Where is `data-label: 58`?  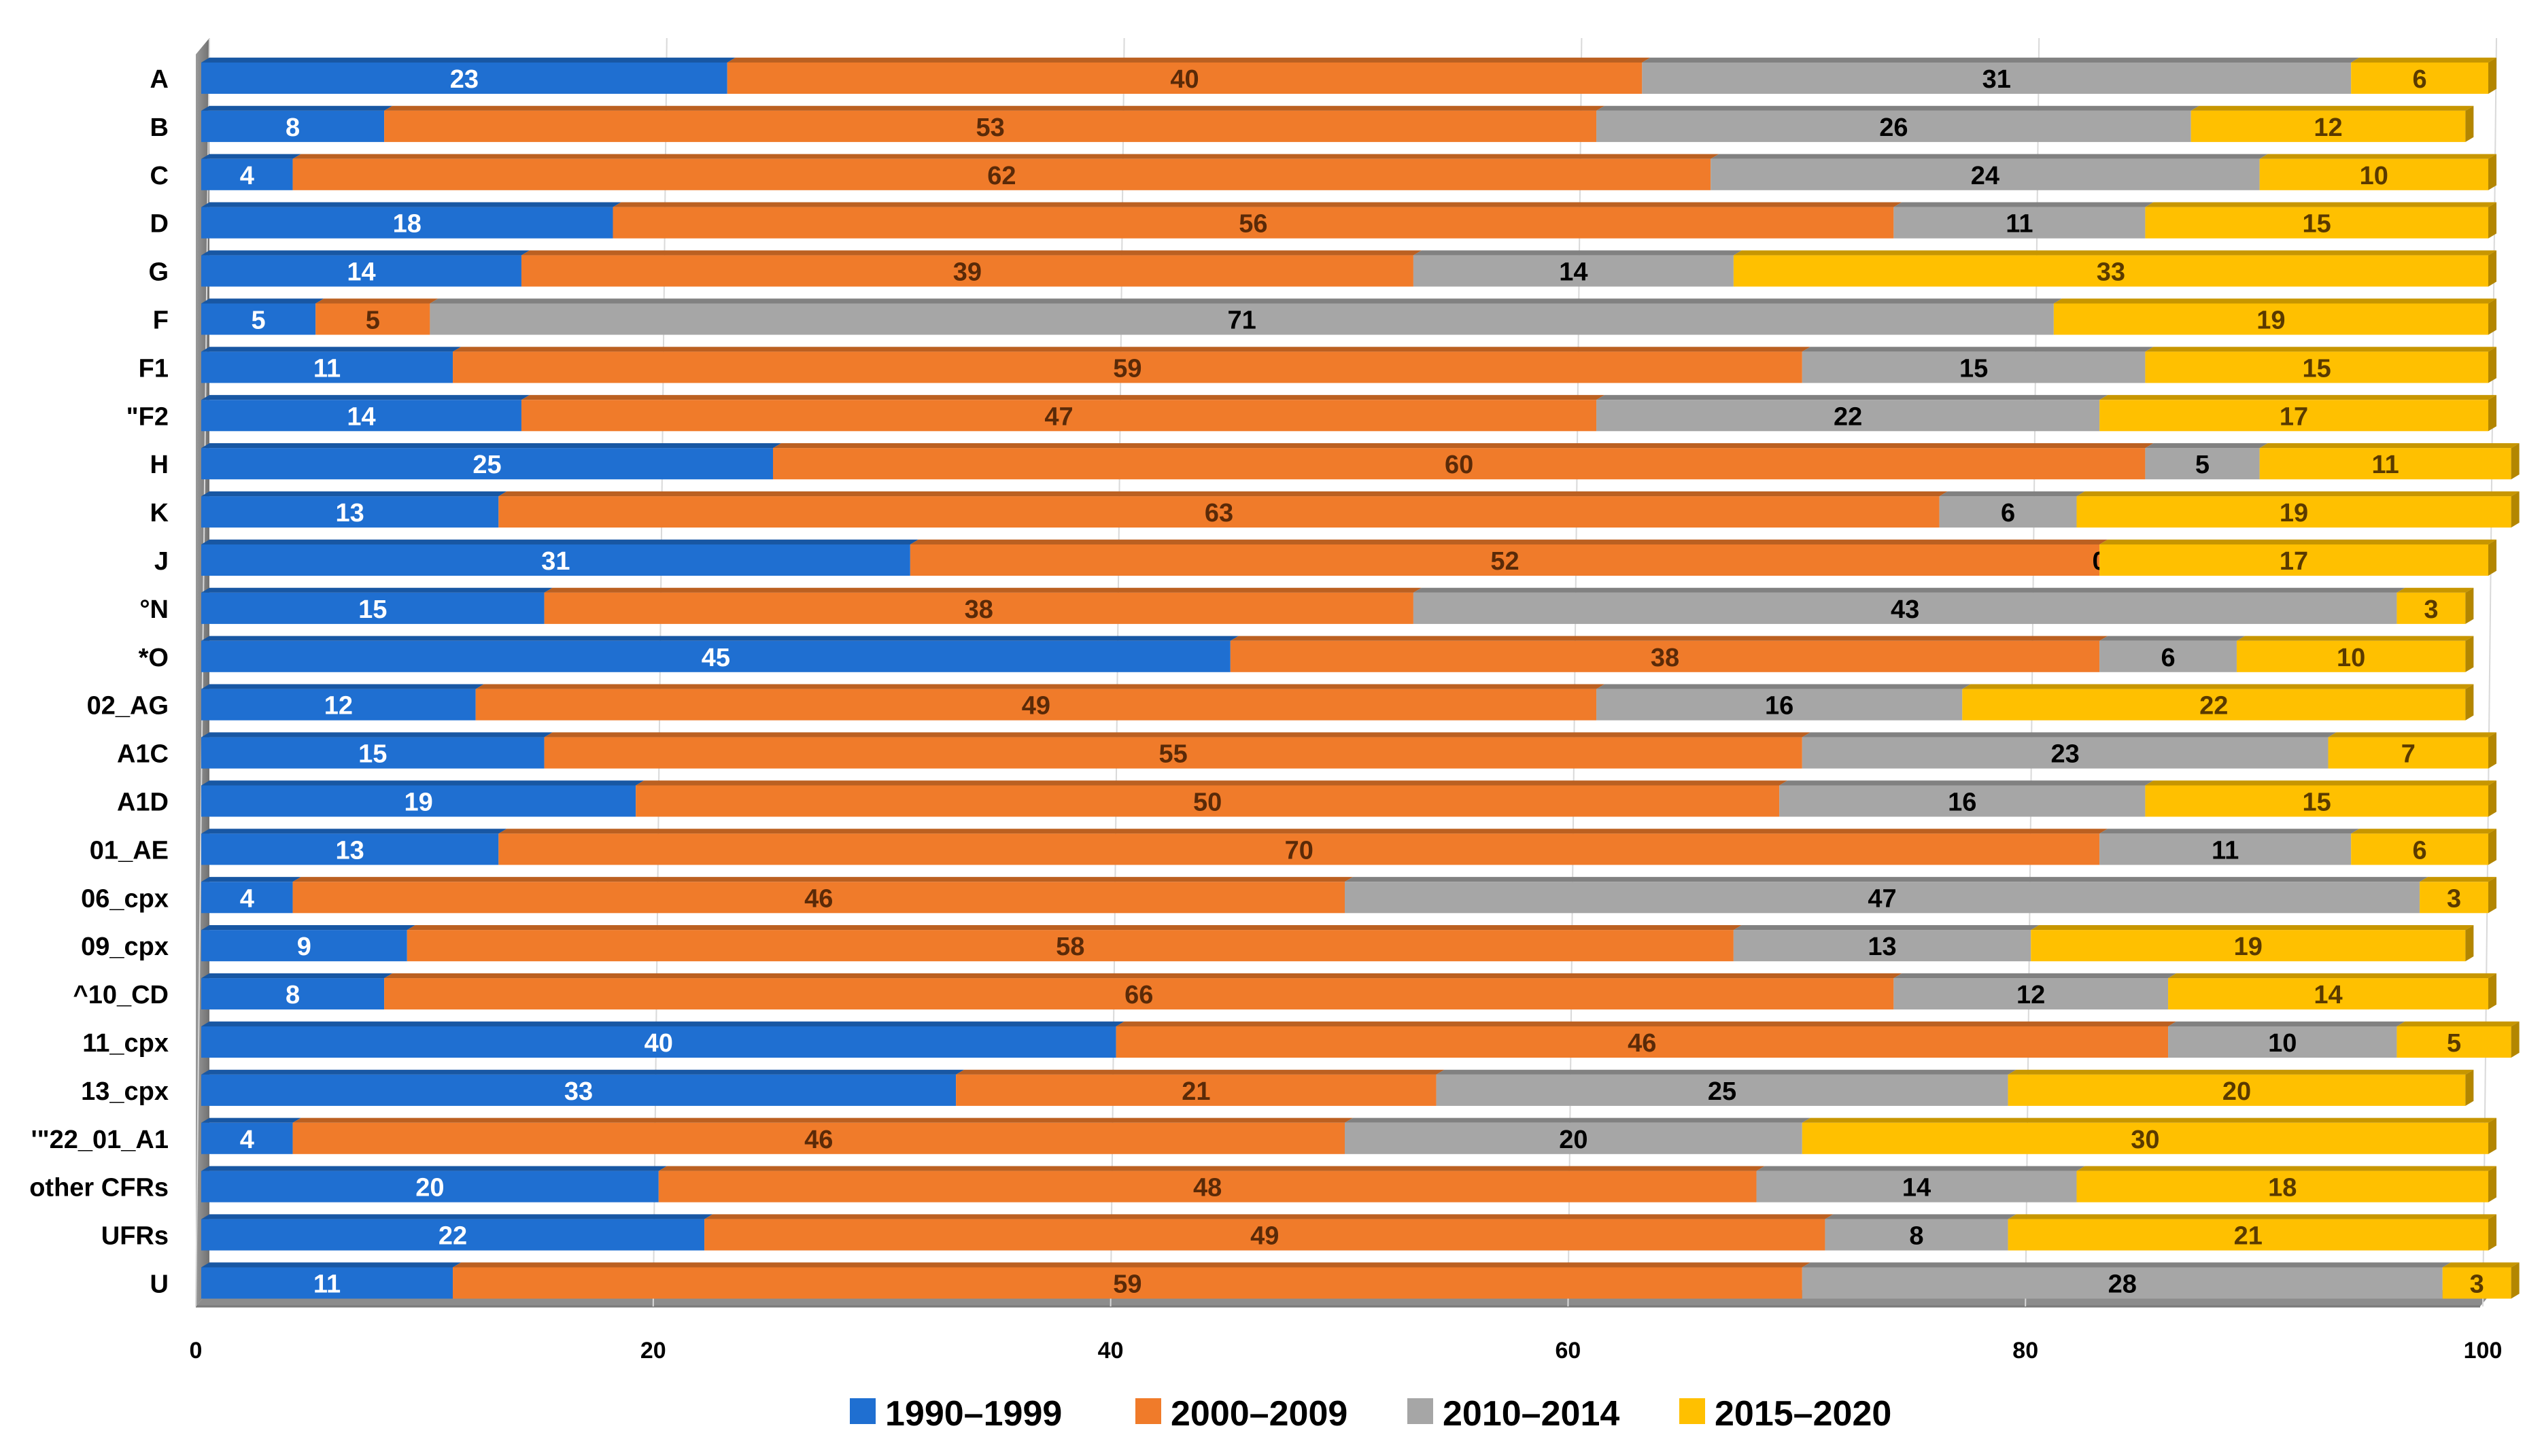 data-label: 58 is located at coordinates (1070, 947).